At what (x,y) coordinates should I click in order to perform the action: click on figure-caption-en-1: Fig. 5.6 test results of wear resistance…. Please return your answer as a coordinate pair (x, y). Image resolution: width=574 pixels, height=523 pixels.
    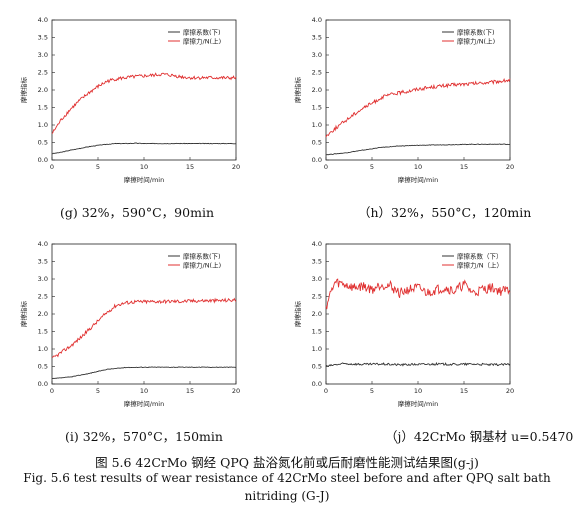
    Looking at the image, I should click on (287, 478).